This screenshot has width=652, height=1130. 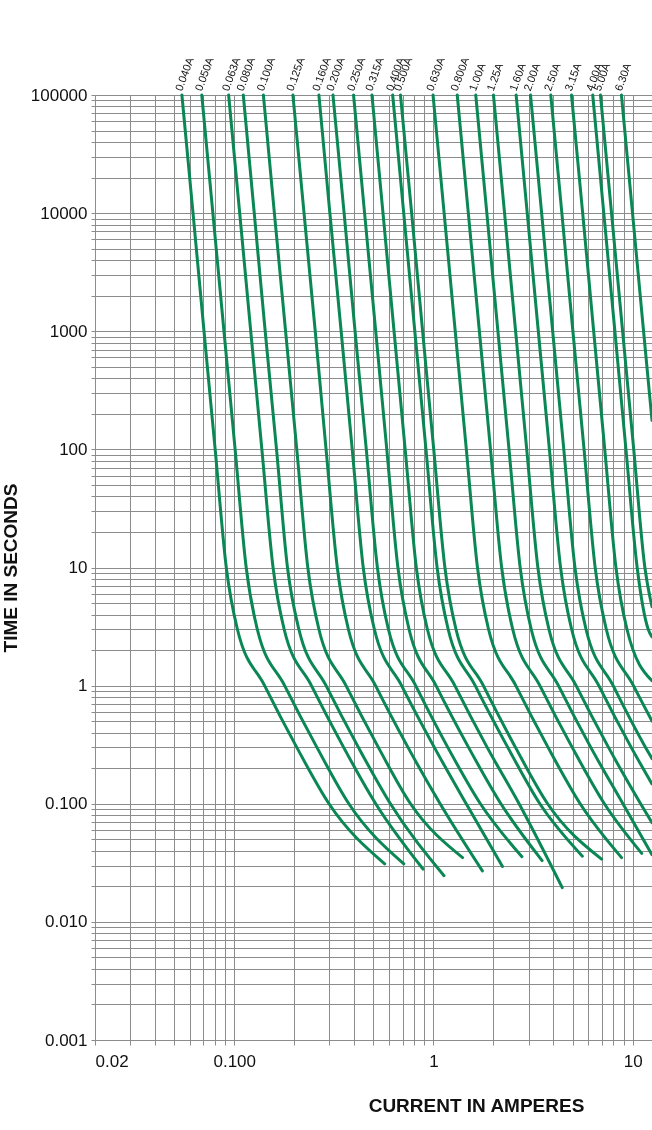 I want to click on text: 2.50A, so click(x=552, y=76).